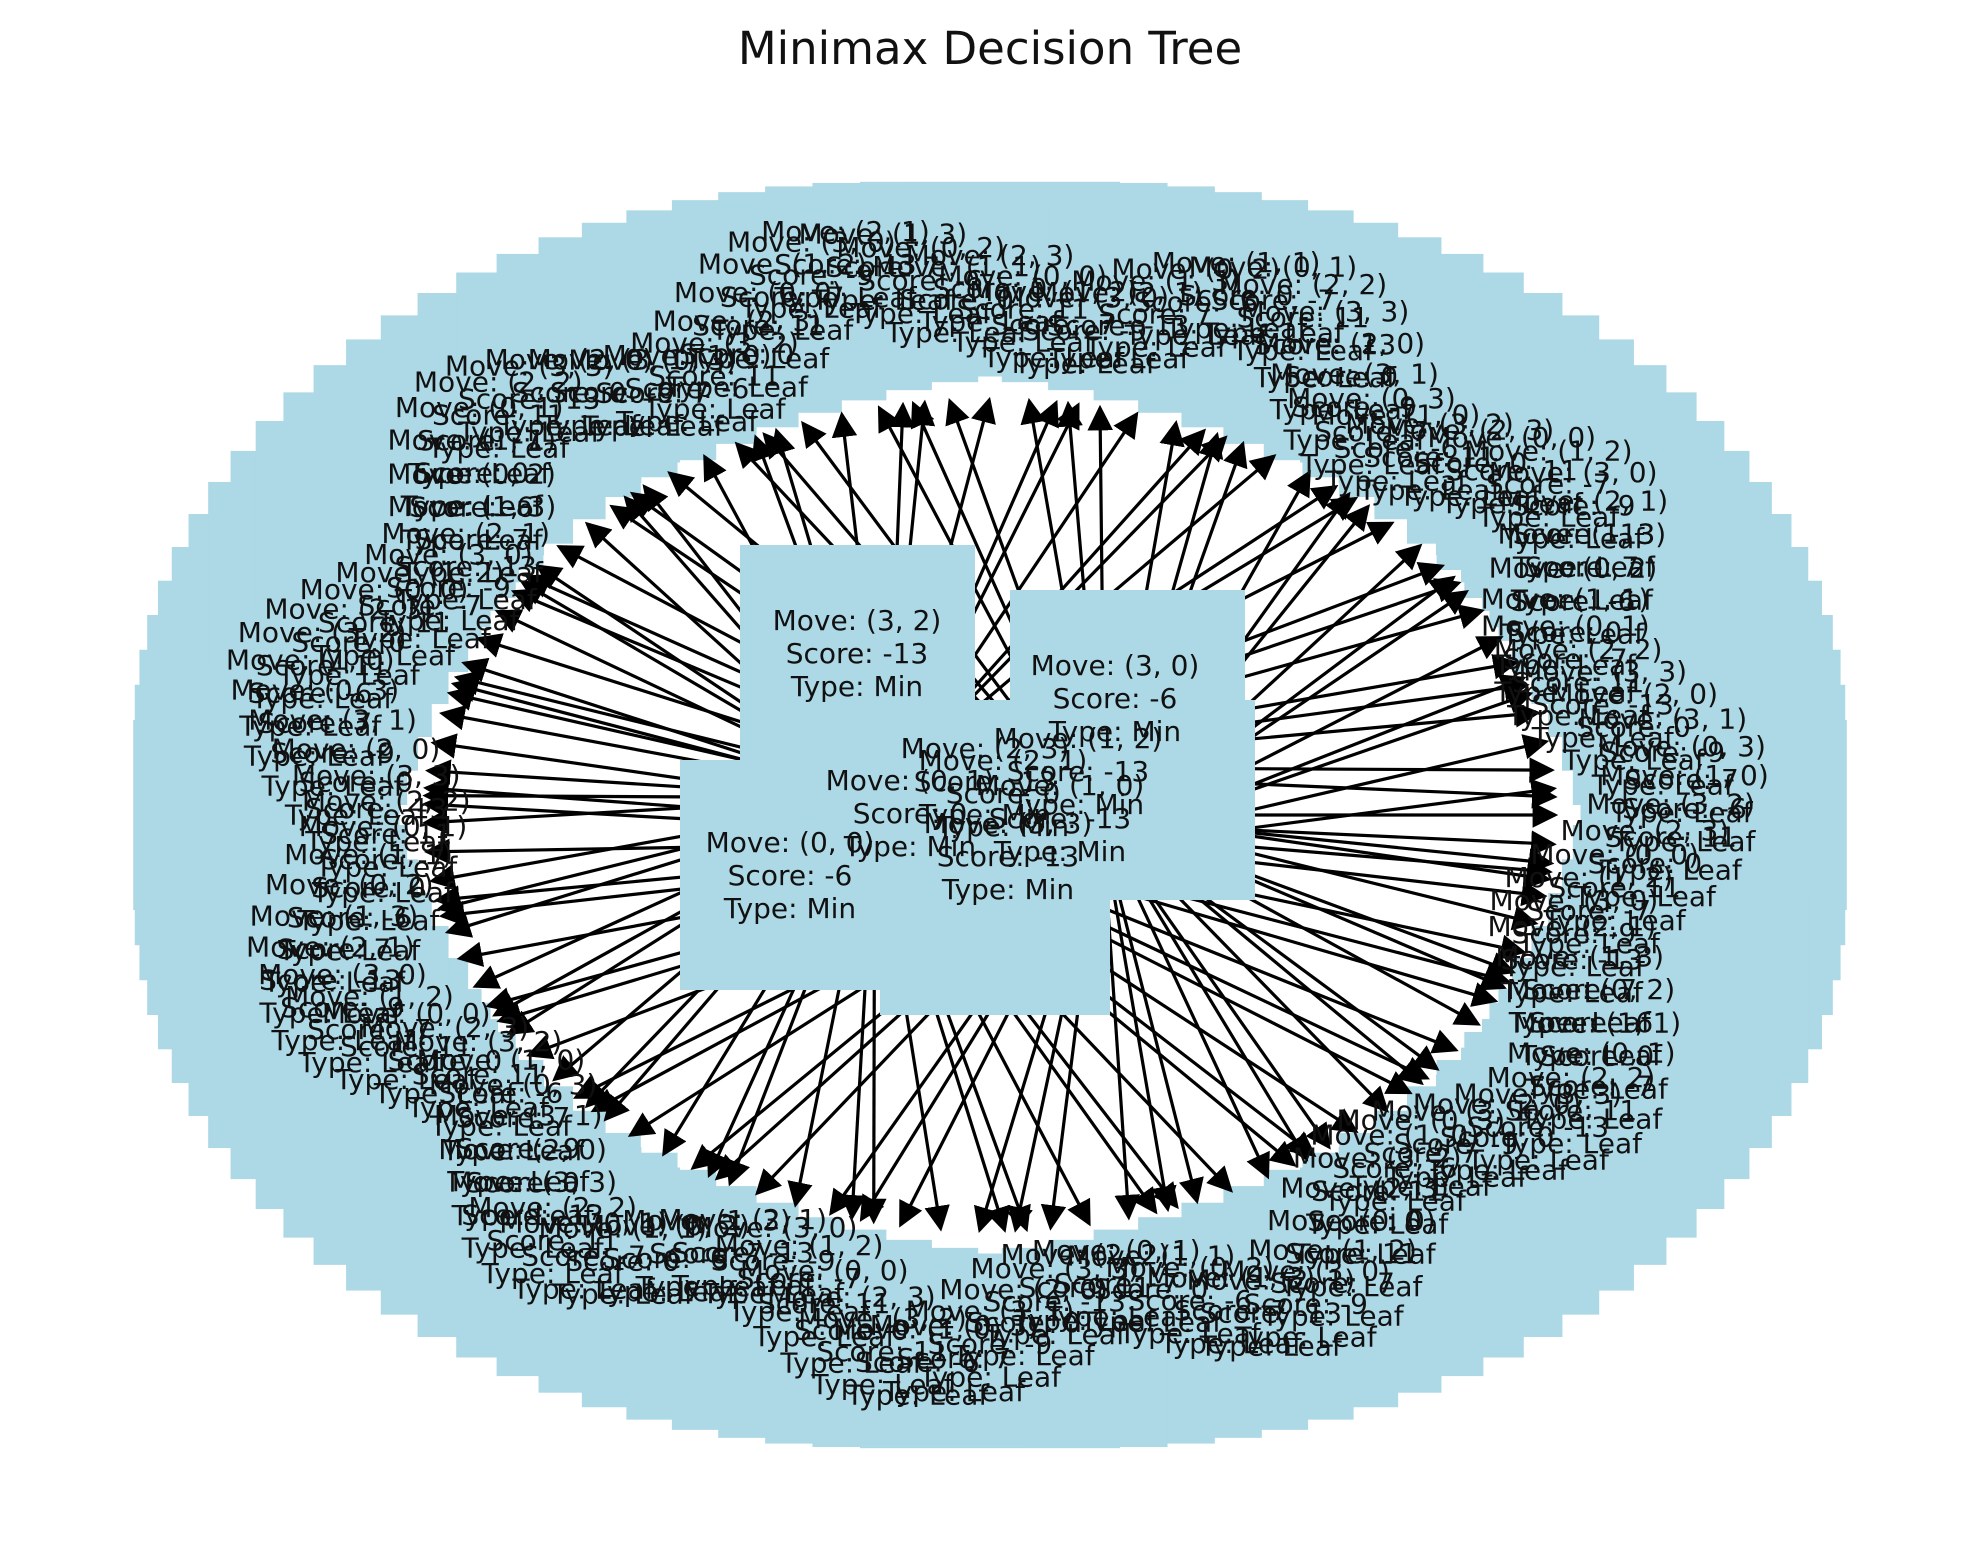 Image resolution: width=1980 pixels, height=1563 pixels. I want to click on min-node-label: Move: (2, 1) Score: 0 Type: Min, so click(1003, 793).